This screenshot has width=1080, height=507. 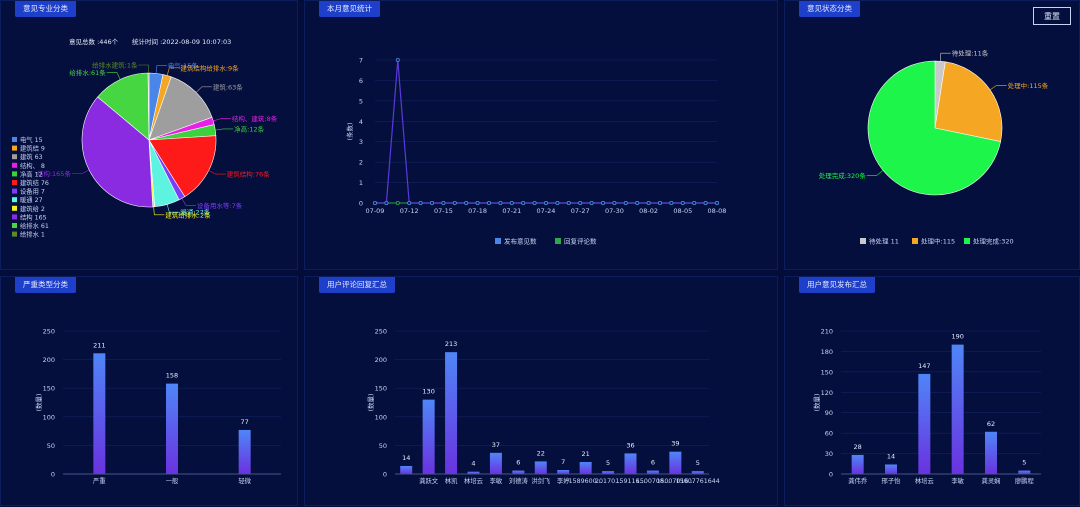 I want to click on stat-total: 意见总数 :446个, so click(x=94, y=41).